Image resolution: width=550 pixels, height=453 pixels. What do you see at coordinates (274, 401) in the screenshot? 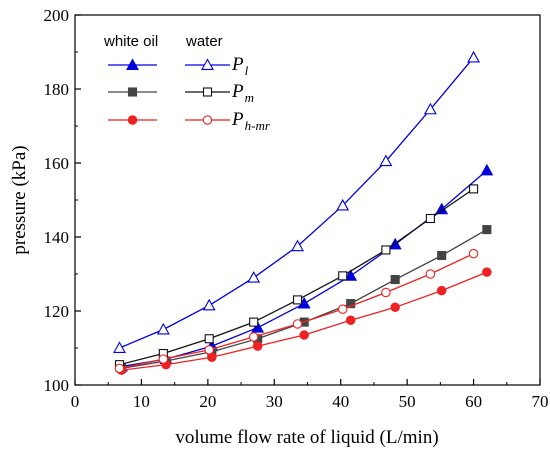
I see `x-tick-label: 30` at bounding box center [274, 401].